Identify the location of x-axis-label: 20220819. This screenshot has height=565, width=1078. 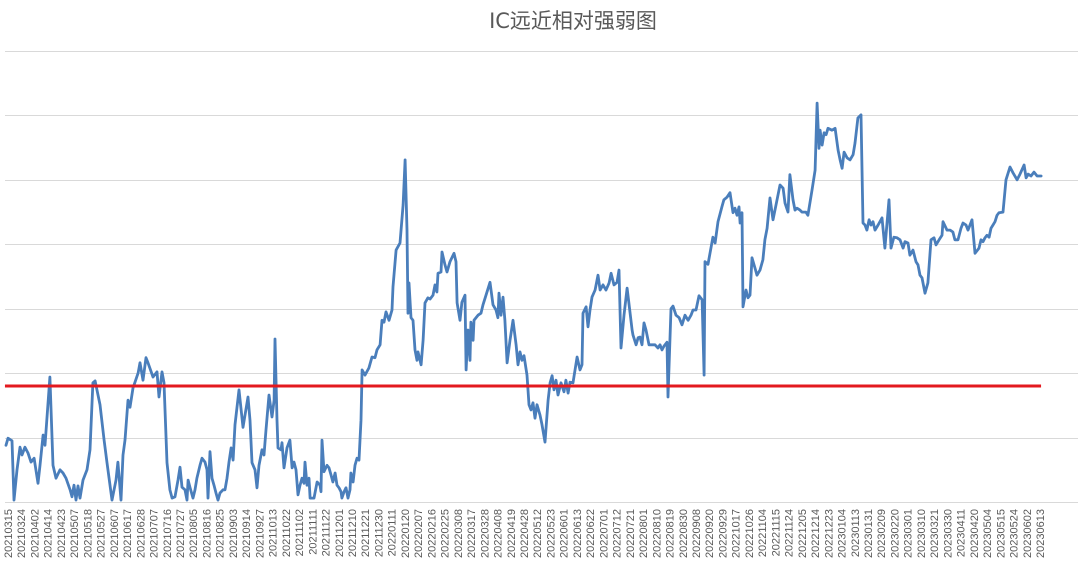
(671, 533).